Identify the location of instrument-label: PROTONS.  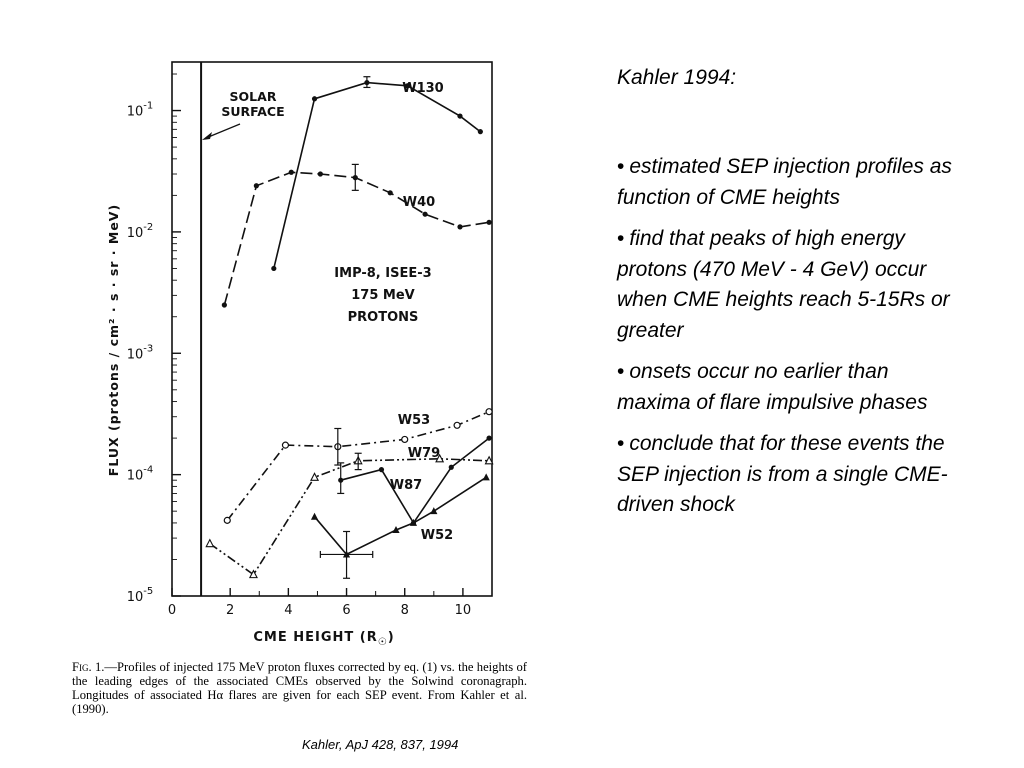
(383, 317).